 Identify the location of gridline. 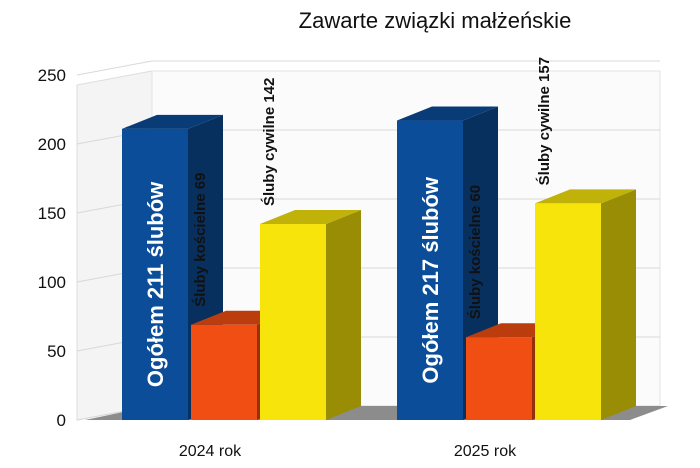
(368, 68).